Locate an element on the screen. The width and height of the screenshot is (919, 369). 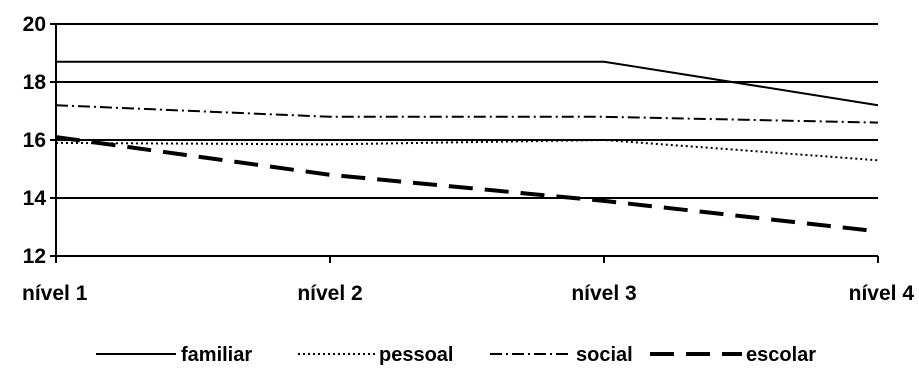
legend-item-familiar: familiar is located at coordinates (174, 355).